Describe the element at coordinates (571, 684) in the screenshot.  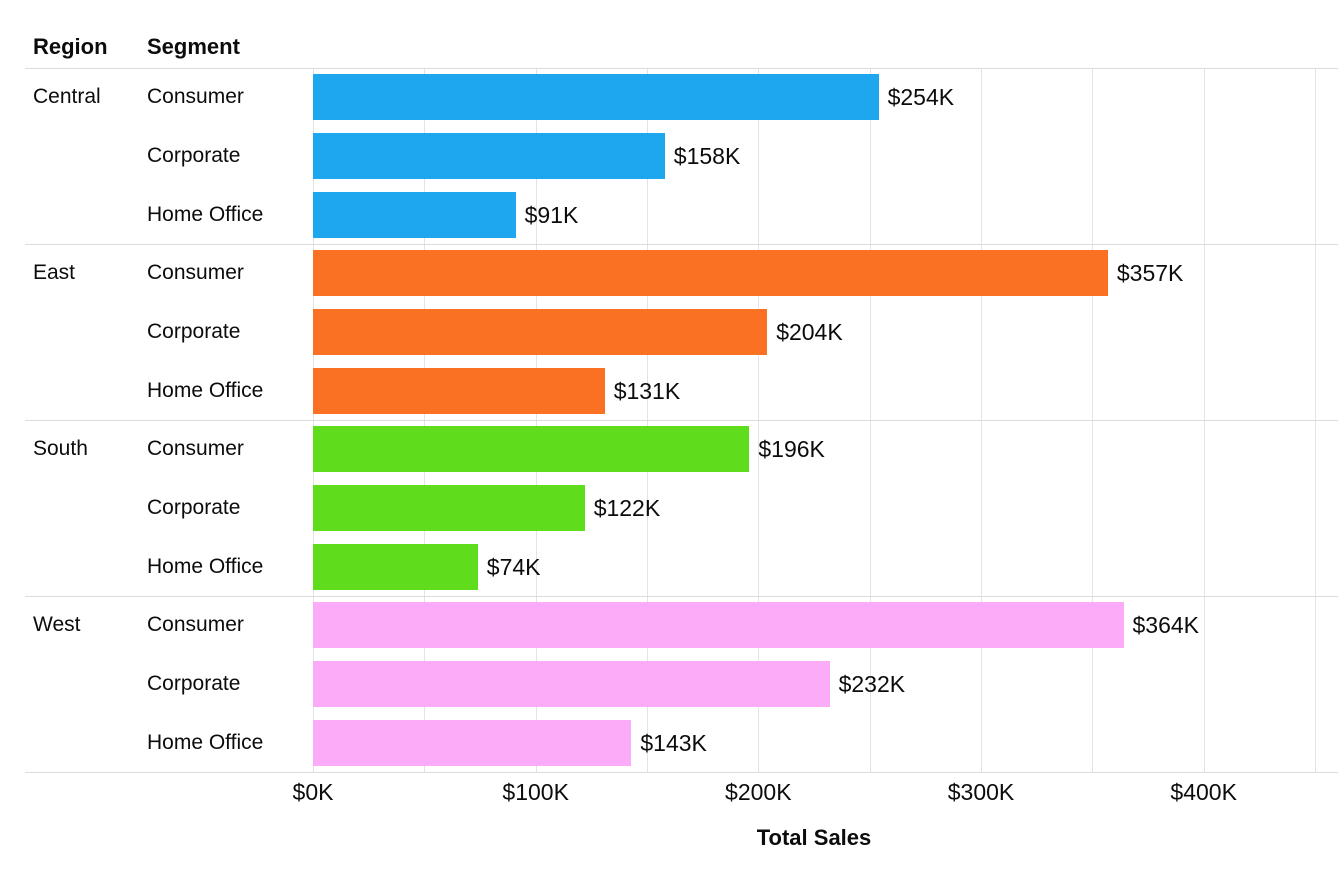
I see `sales-bar-west-corporate` at that location.